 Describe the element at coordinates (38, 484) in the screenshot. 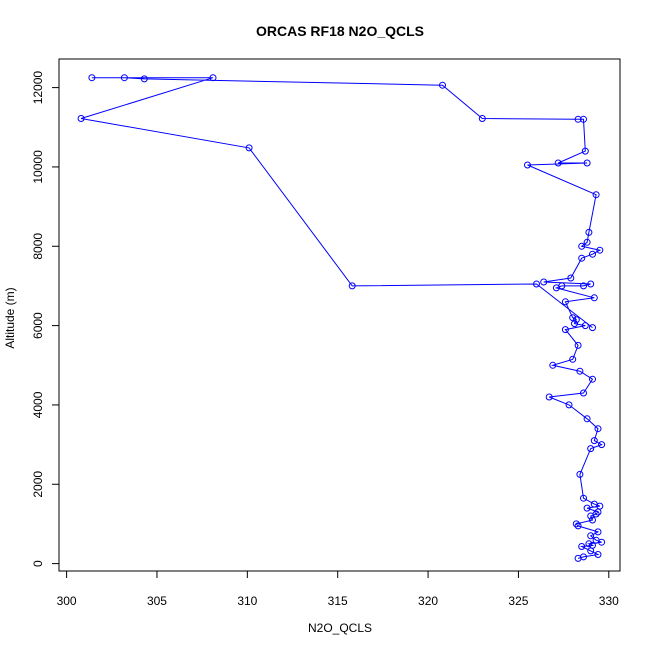

I see `y-tick-label: 2000` at that location.